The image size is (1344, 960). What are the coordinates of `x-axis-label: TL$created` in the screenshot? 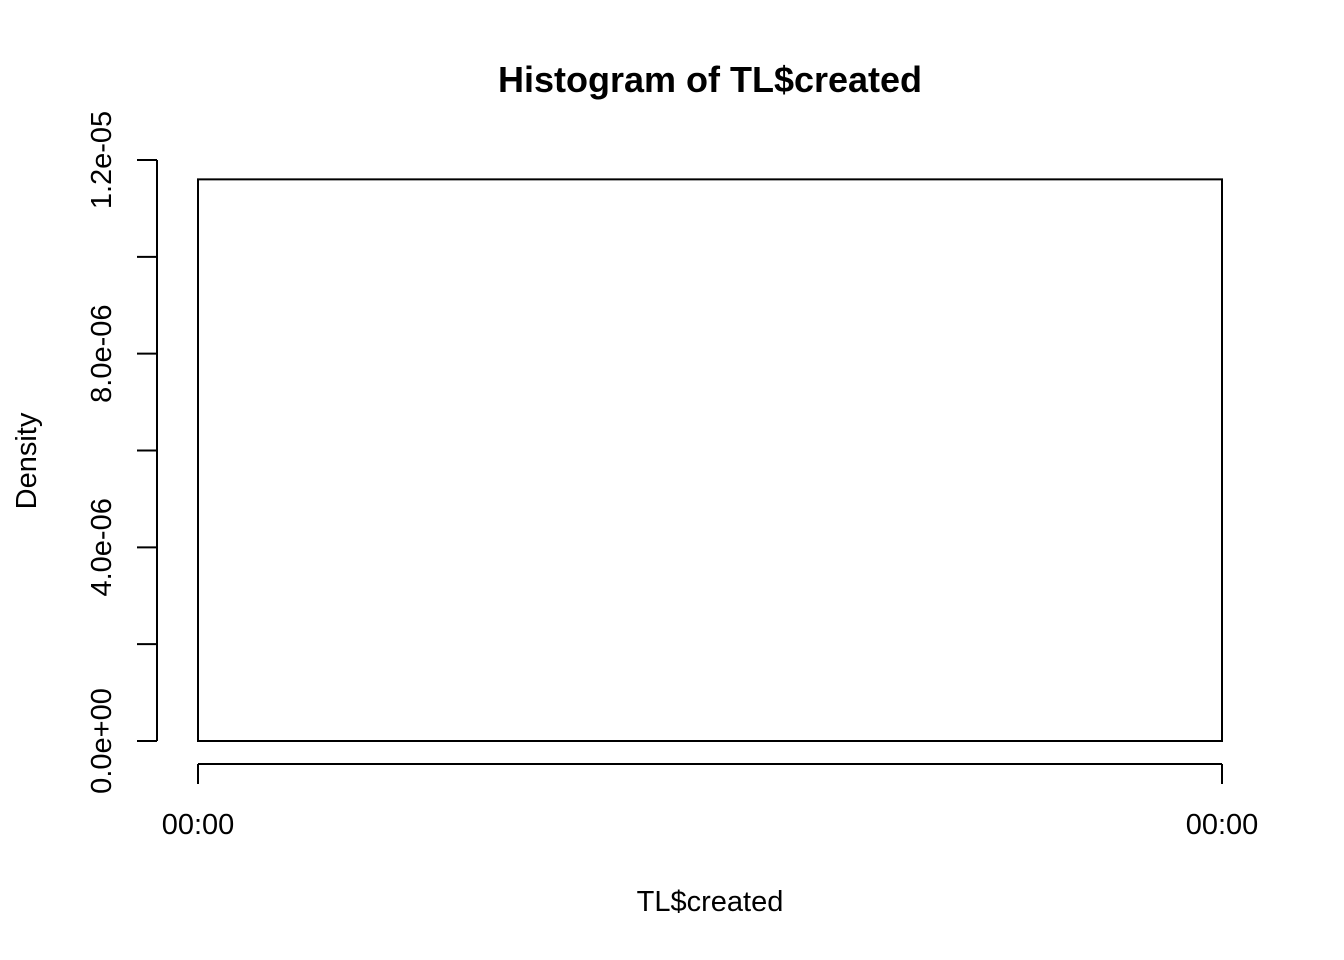 It's located at (710, 902).